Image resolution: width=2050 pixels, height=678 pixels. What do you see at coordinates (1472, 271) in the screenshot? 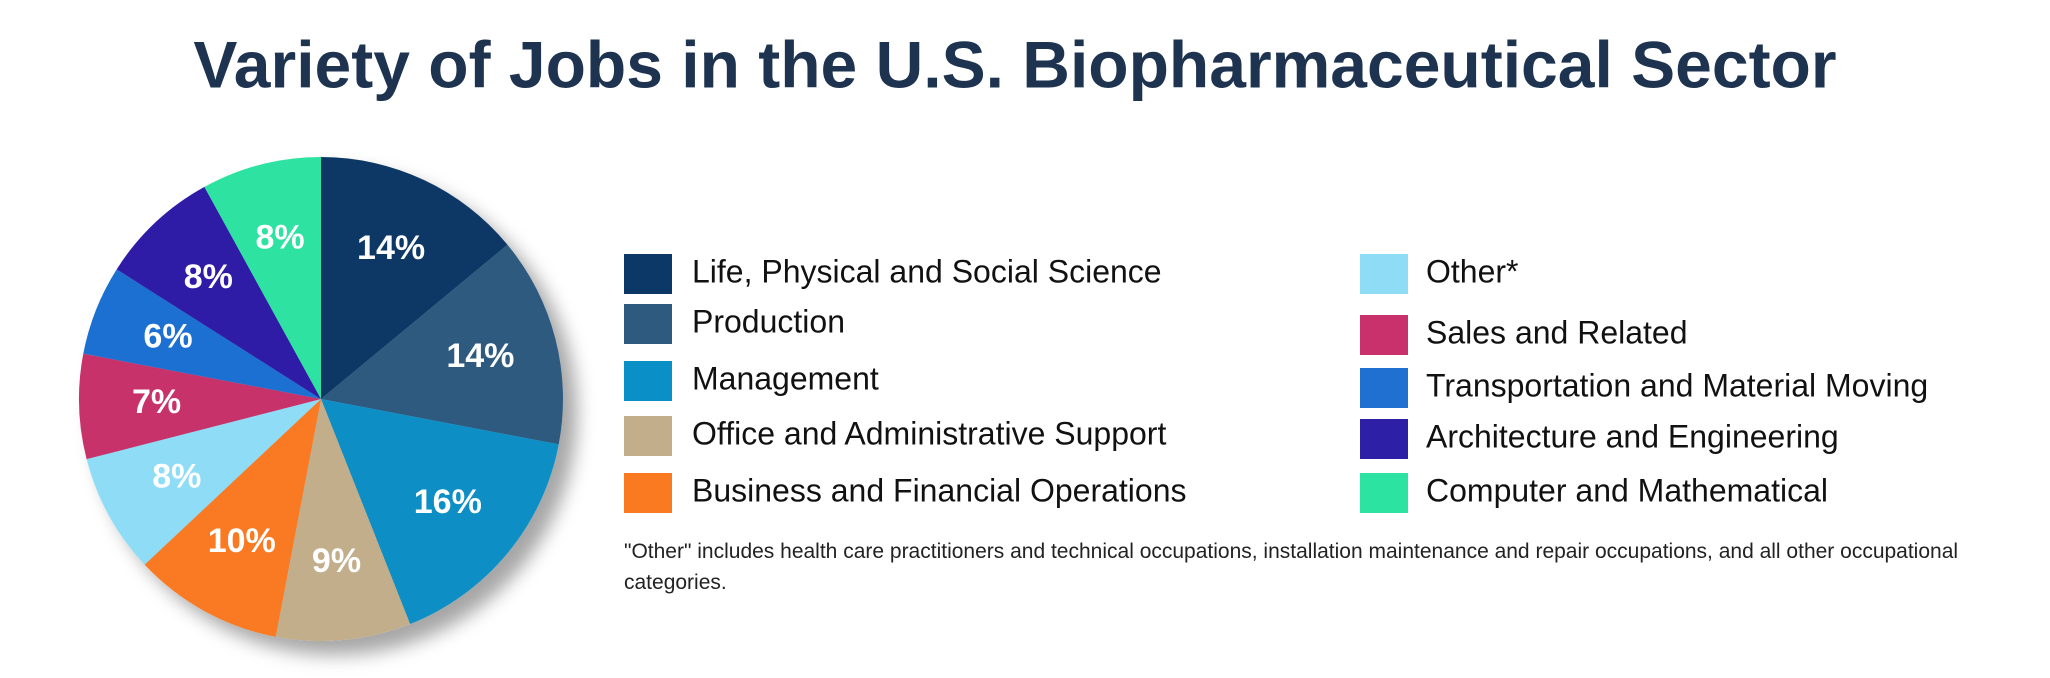
I see `legend-label: Other*` at bounding box center [1472, 271].